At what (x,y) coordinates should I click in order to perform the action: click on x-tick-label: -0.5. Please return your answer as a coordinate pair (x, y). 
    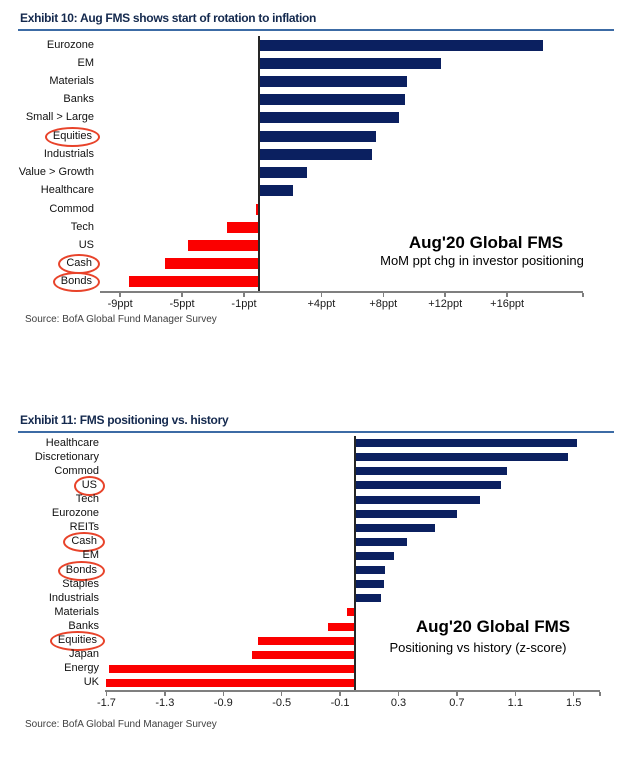
    Looking at the image, I should click on (282, 703).